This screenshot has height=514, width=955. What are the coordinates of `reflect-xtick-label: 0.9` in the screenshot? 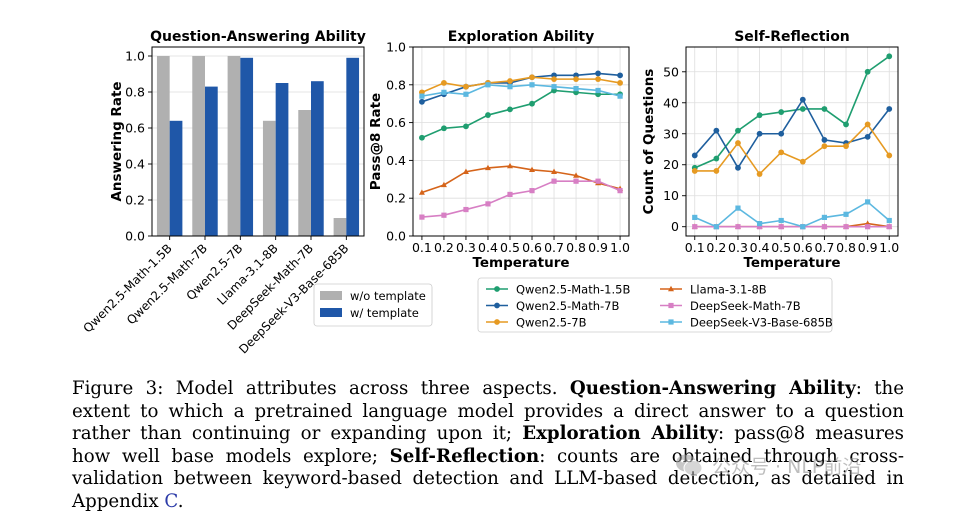 It's located at (868, 247).